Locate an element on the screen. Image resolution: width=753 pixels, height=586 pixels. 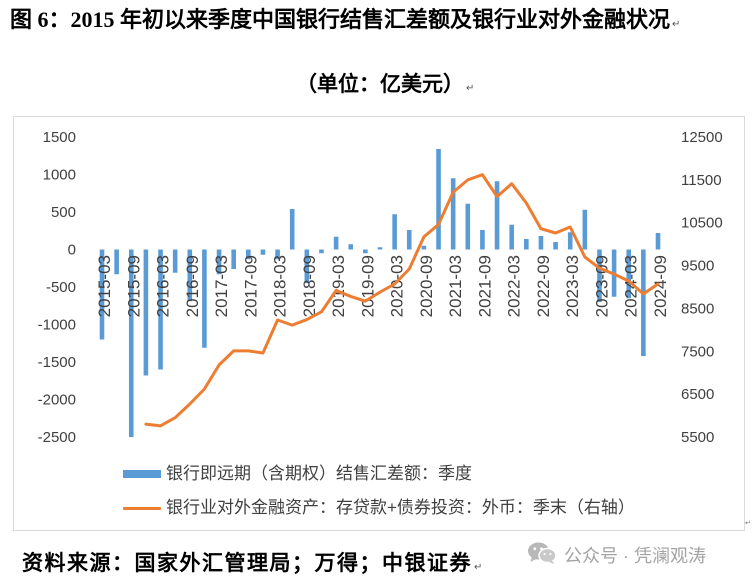
left-axis-tick-label: 500 is located at coordinates (63, 212).